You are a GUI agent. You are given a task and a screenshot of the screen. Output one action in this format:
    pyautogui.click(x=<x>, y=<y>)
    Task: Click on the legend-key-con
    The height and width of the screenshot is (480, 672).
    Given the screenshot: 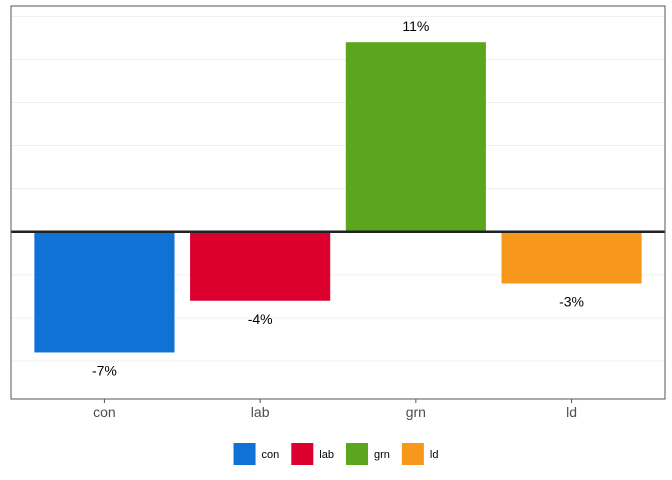 What is the action you would take?
    pyautogui.click(x=244, y=454)
    